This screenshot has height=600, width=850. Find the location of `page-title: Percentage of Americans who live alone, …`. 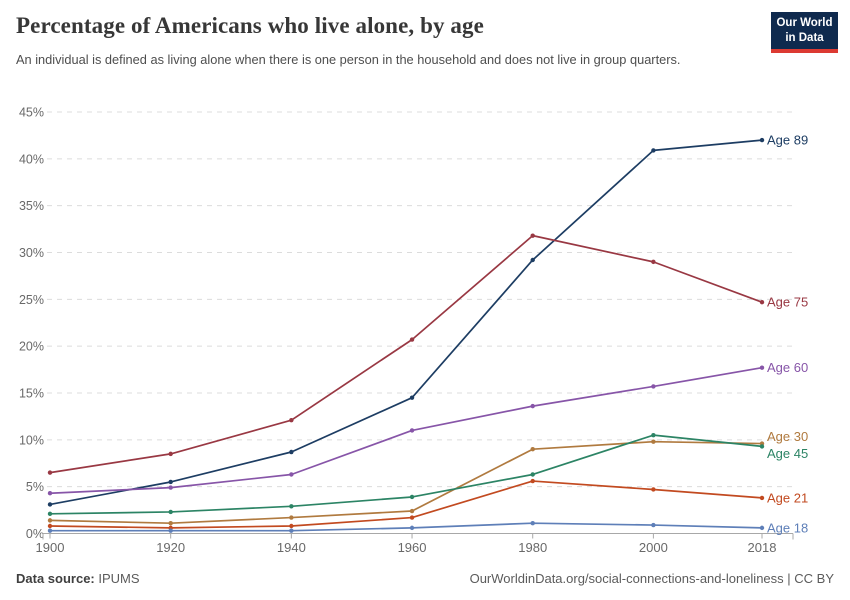

page-title: Percentage of Americans who live alone, … is located at coordinates (250, 25).